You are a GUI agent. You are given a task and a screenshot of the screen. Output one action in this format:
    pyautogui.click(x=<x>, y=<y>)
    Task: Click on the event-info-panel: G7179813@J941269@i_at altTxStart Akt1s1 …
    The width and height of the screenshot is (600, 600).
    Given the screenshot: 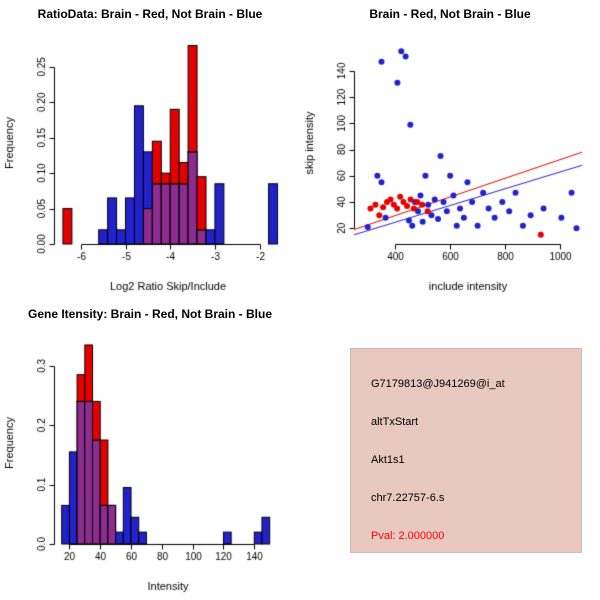 What is the action you would take?
    pyautogui.click(x=466, y=450)
    